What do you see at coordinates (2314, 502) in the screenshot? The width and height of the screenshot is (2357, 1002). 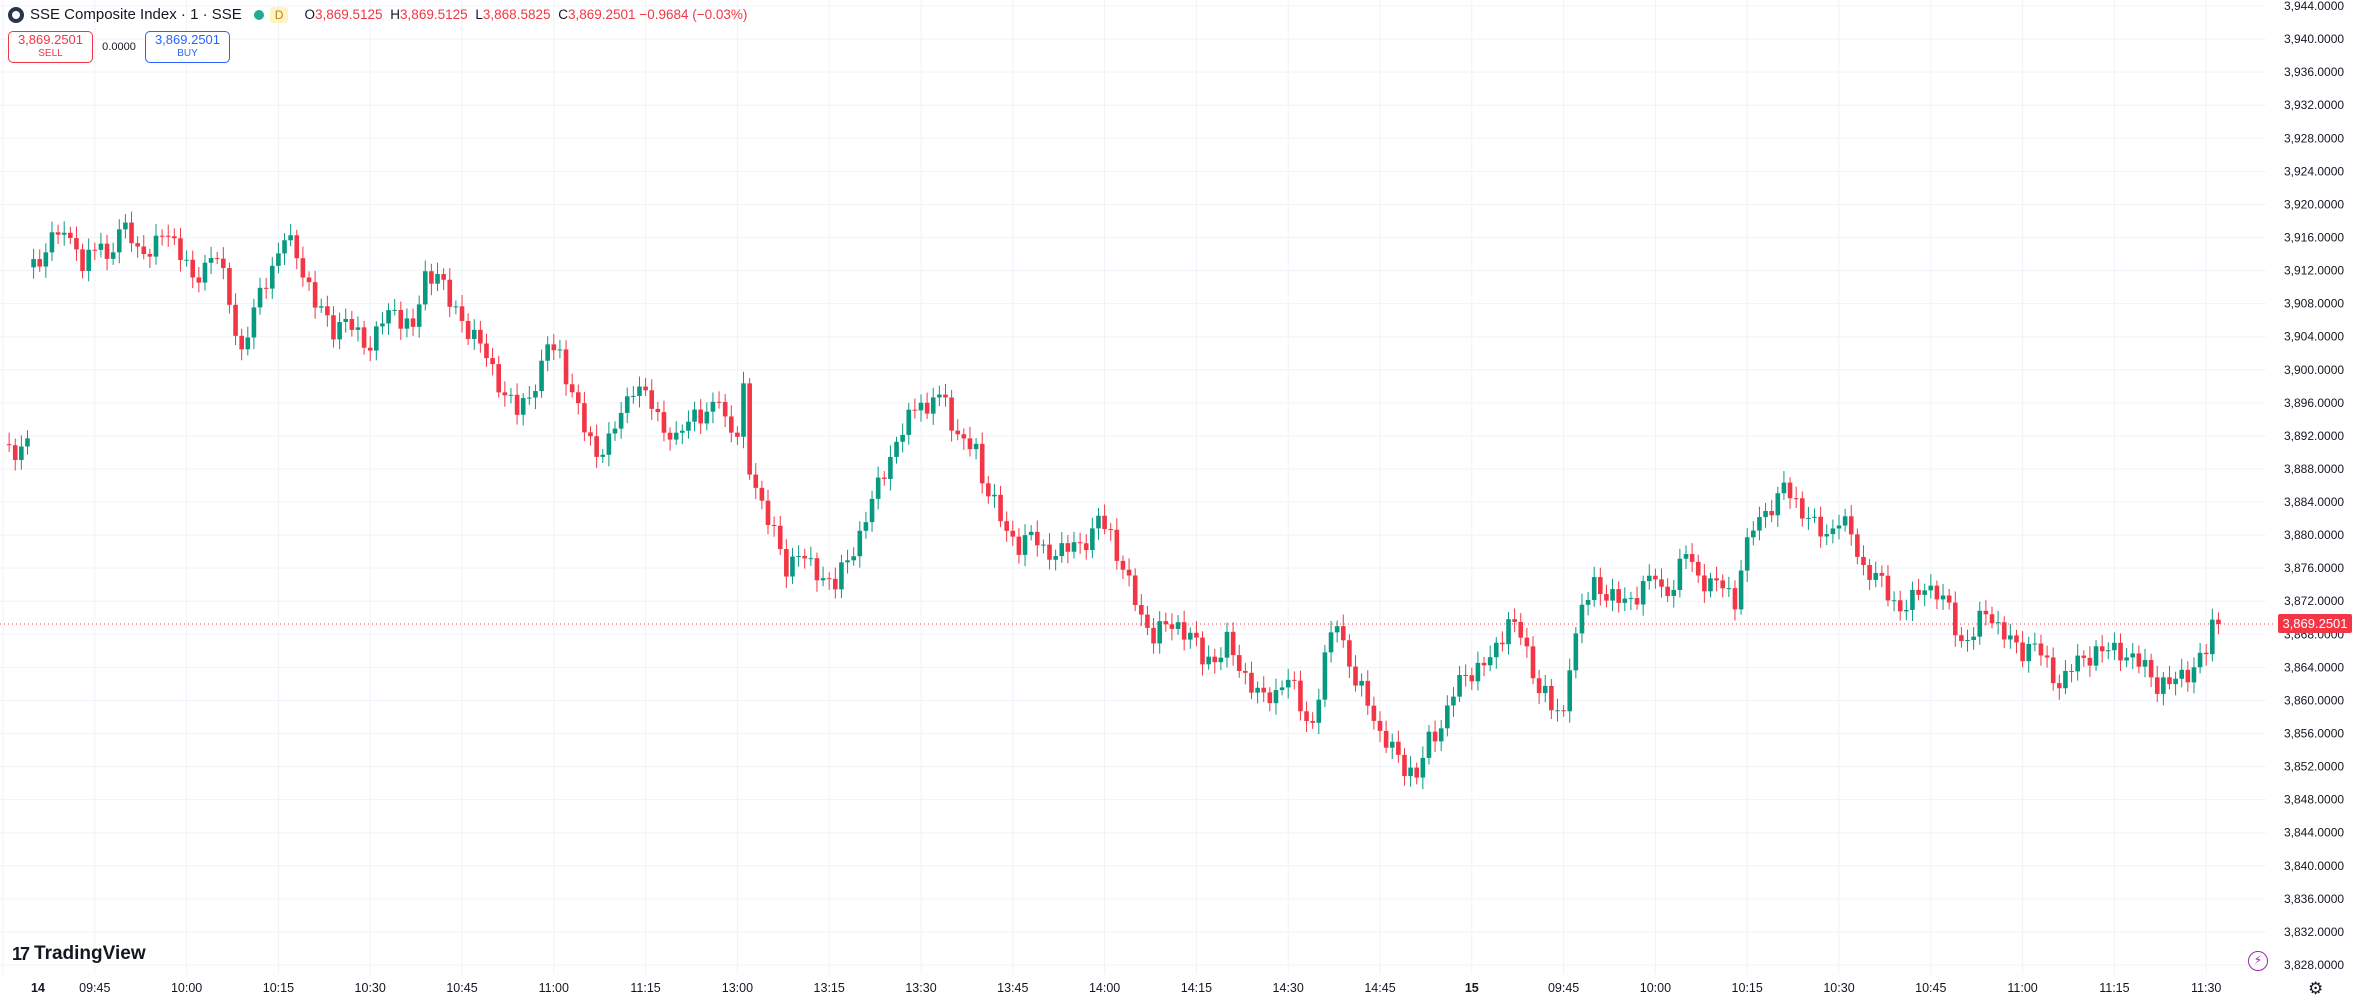 I see `y-tick-label: 3,884.0000` at bounding box center [2314, 502].